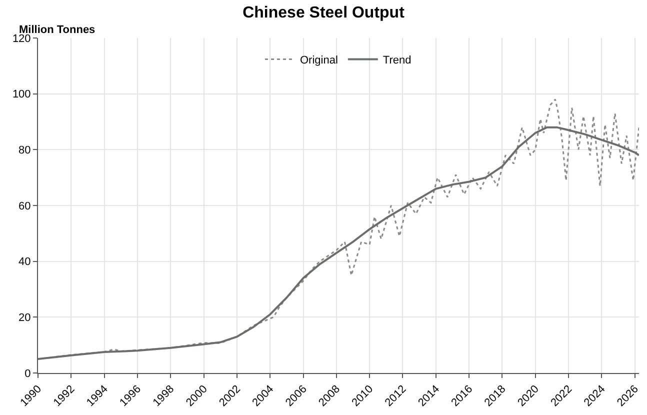 This screenshot has width=647, height=415. What do you see at coordinates (24, 262) in the screenshot?
I see `y-tick-label: 40` at bounding box center [24, 262].